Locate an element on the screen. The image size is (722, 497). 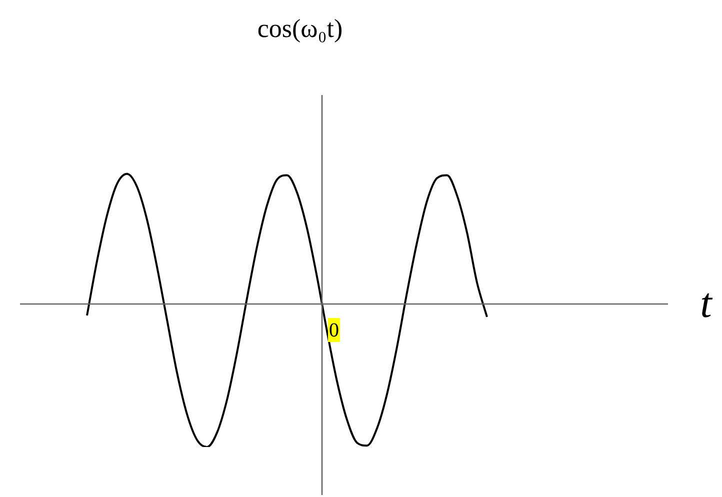
x-axis-title: t is located at coordinates (707, 304).